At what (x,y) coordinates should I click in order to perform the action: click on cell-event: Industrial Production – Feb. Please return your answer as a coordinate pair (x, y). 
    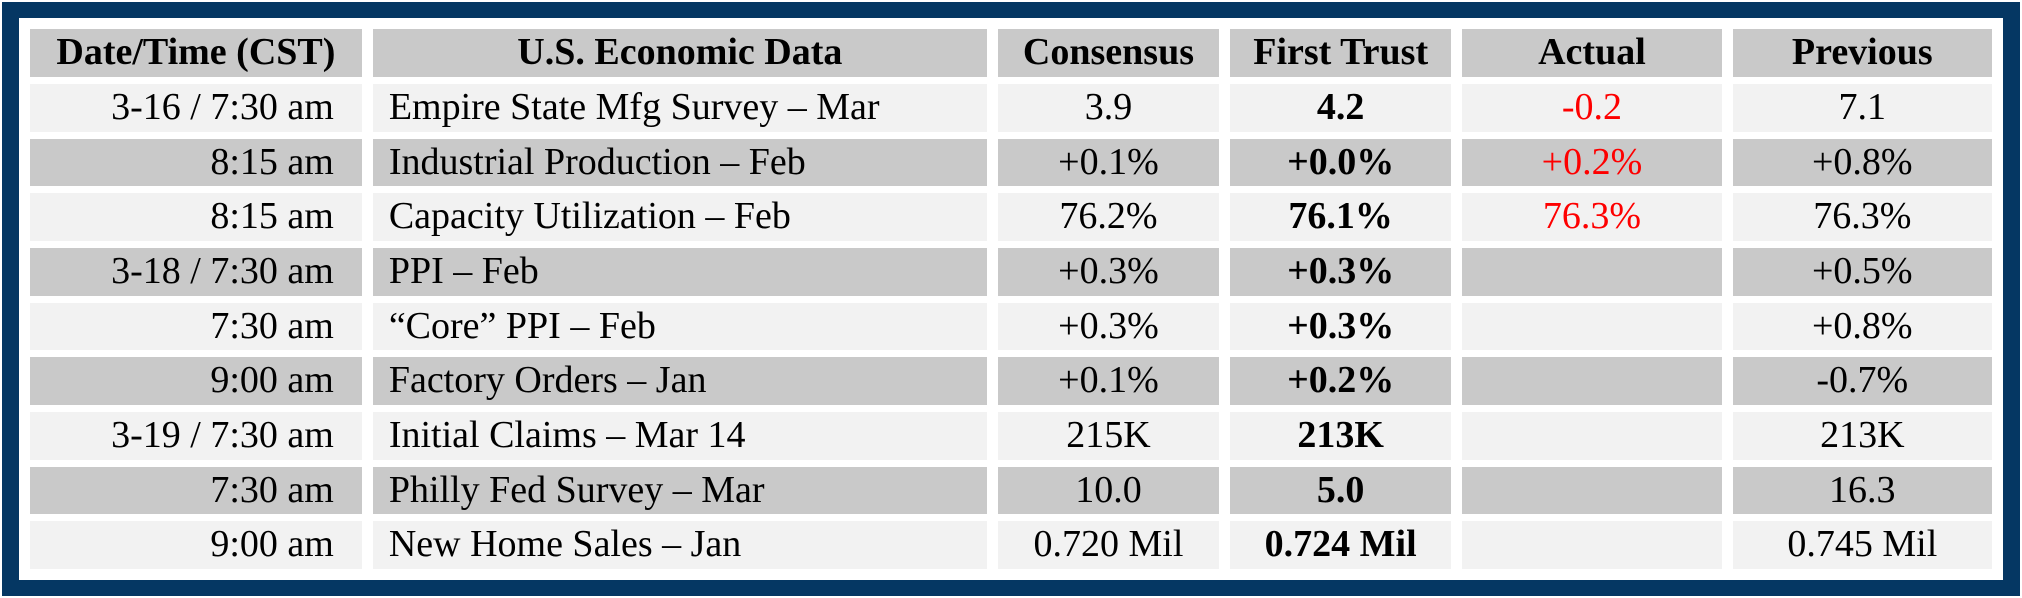
    Looking at the image, I should click on (679, 162).